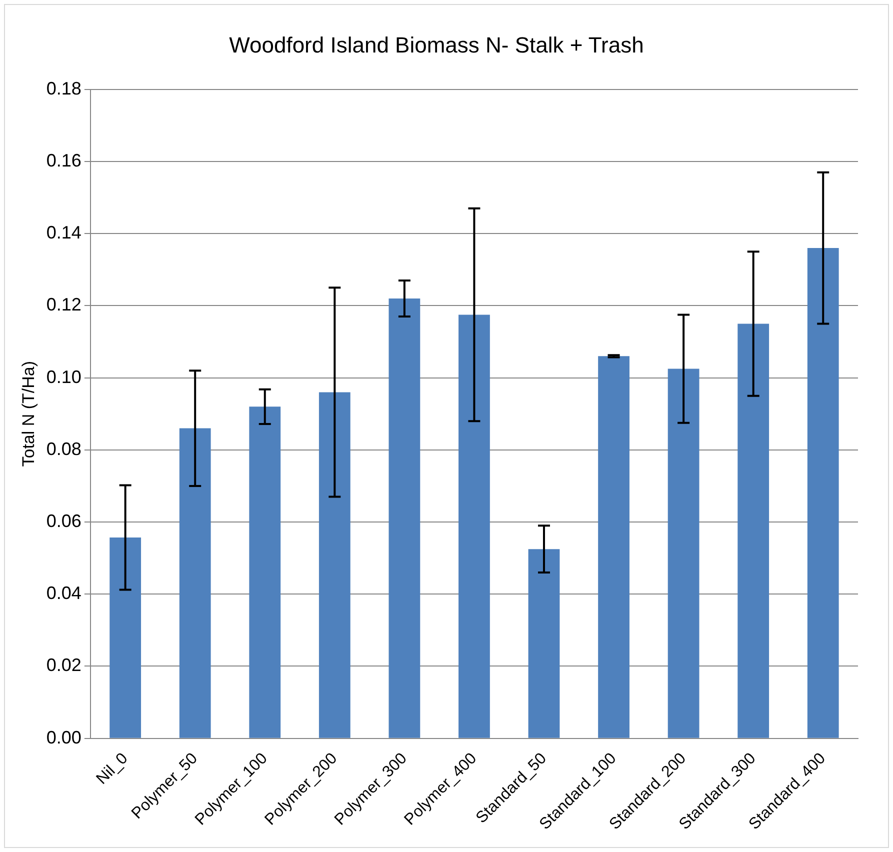 This screenshot has height=852, width=893. I want to click on y-tick-label: 0.06, so click(64, 520).